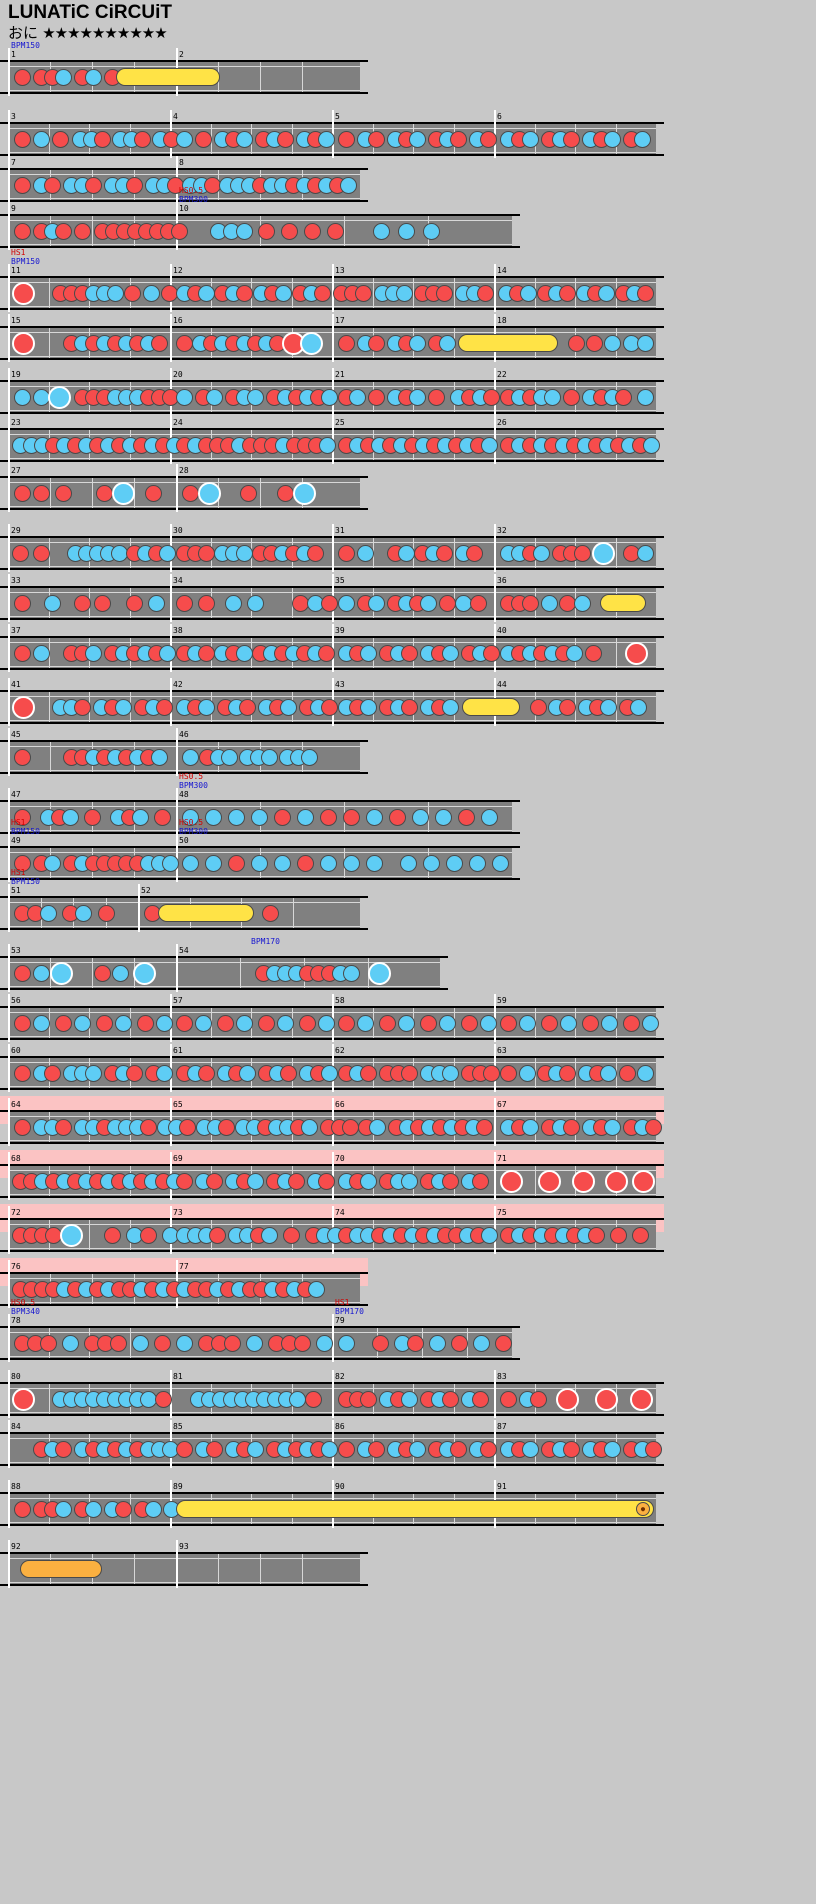 This screenshot has width=816, height=1904. I want to click on big-don-note, so click(23, 707).